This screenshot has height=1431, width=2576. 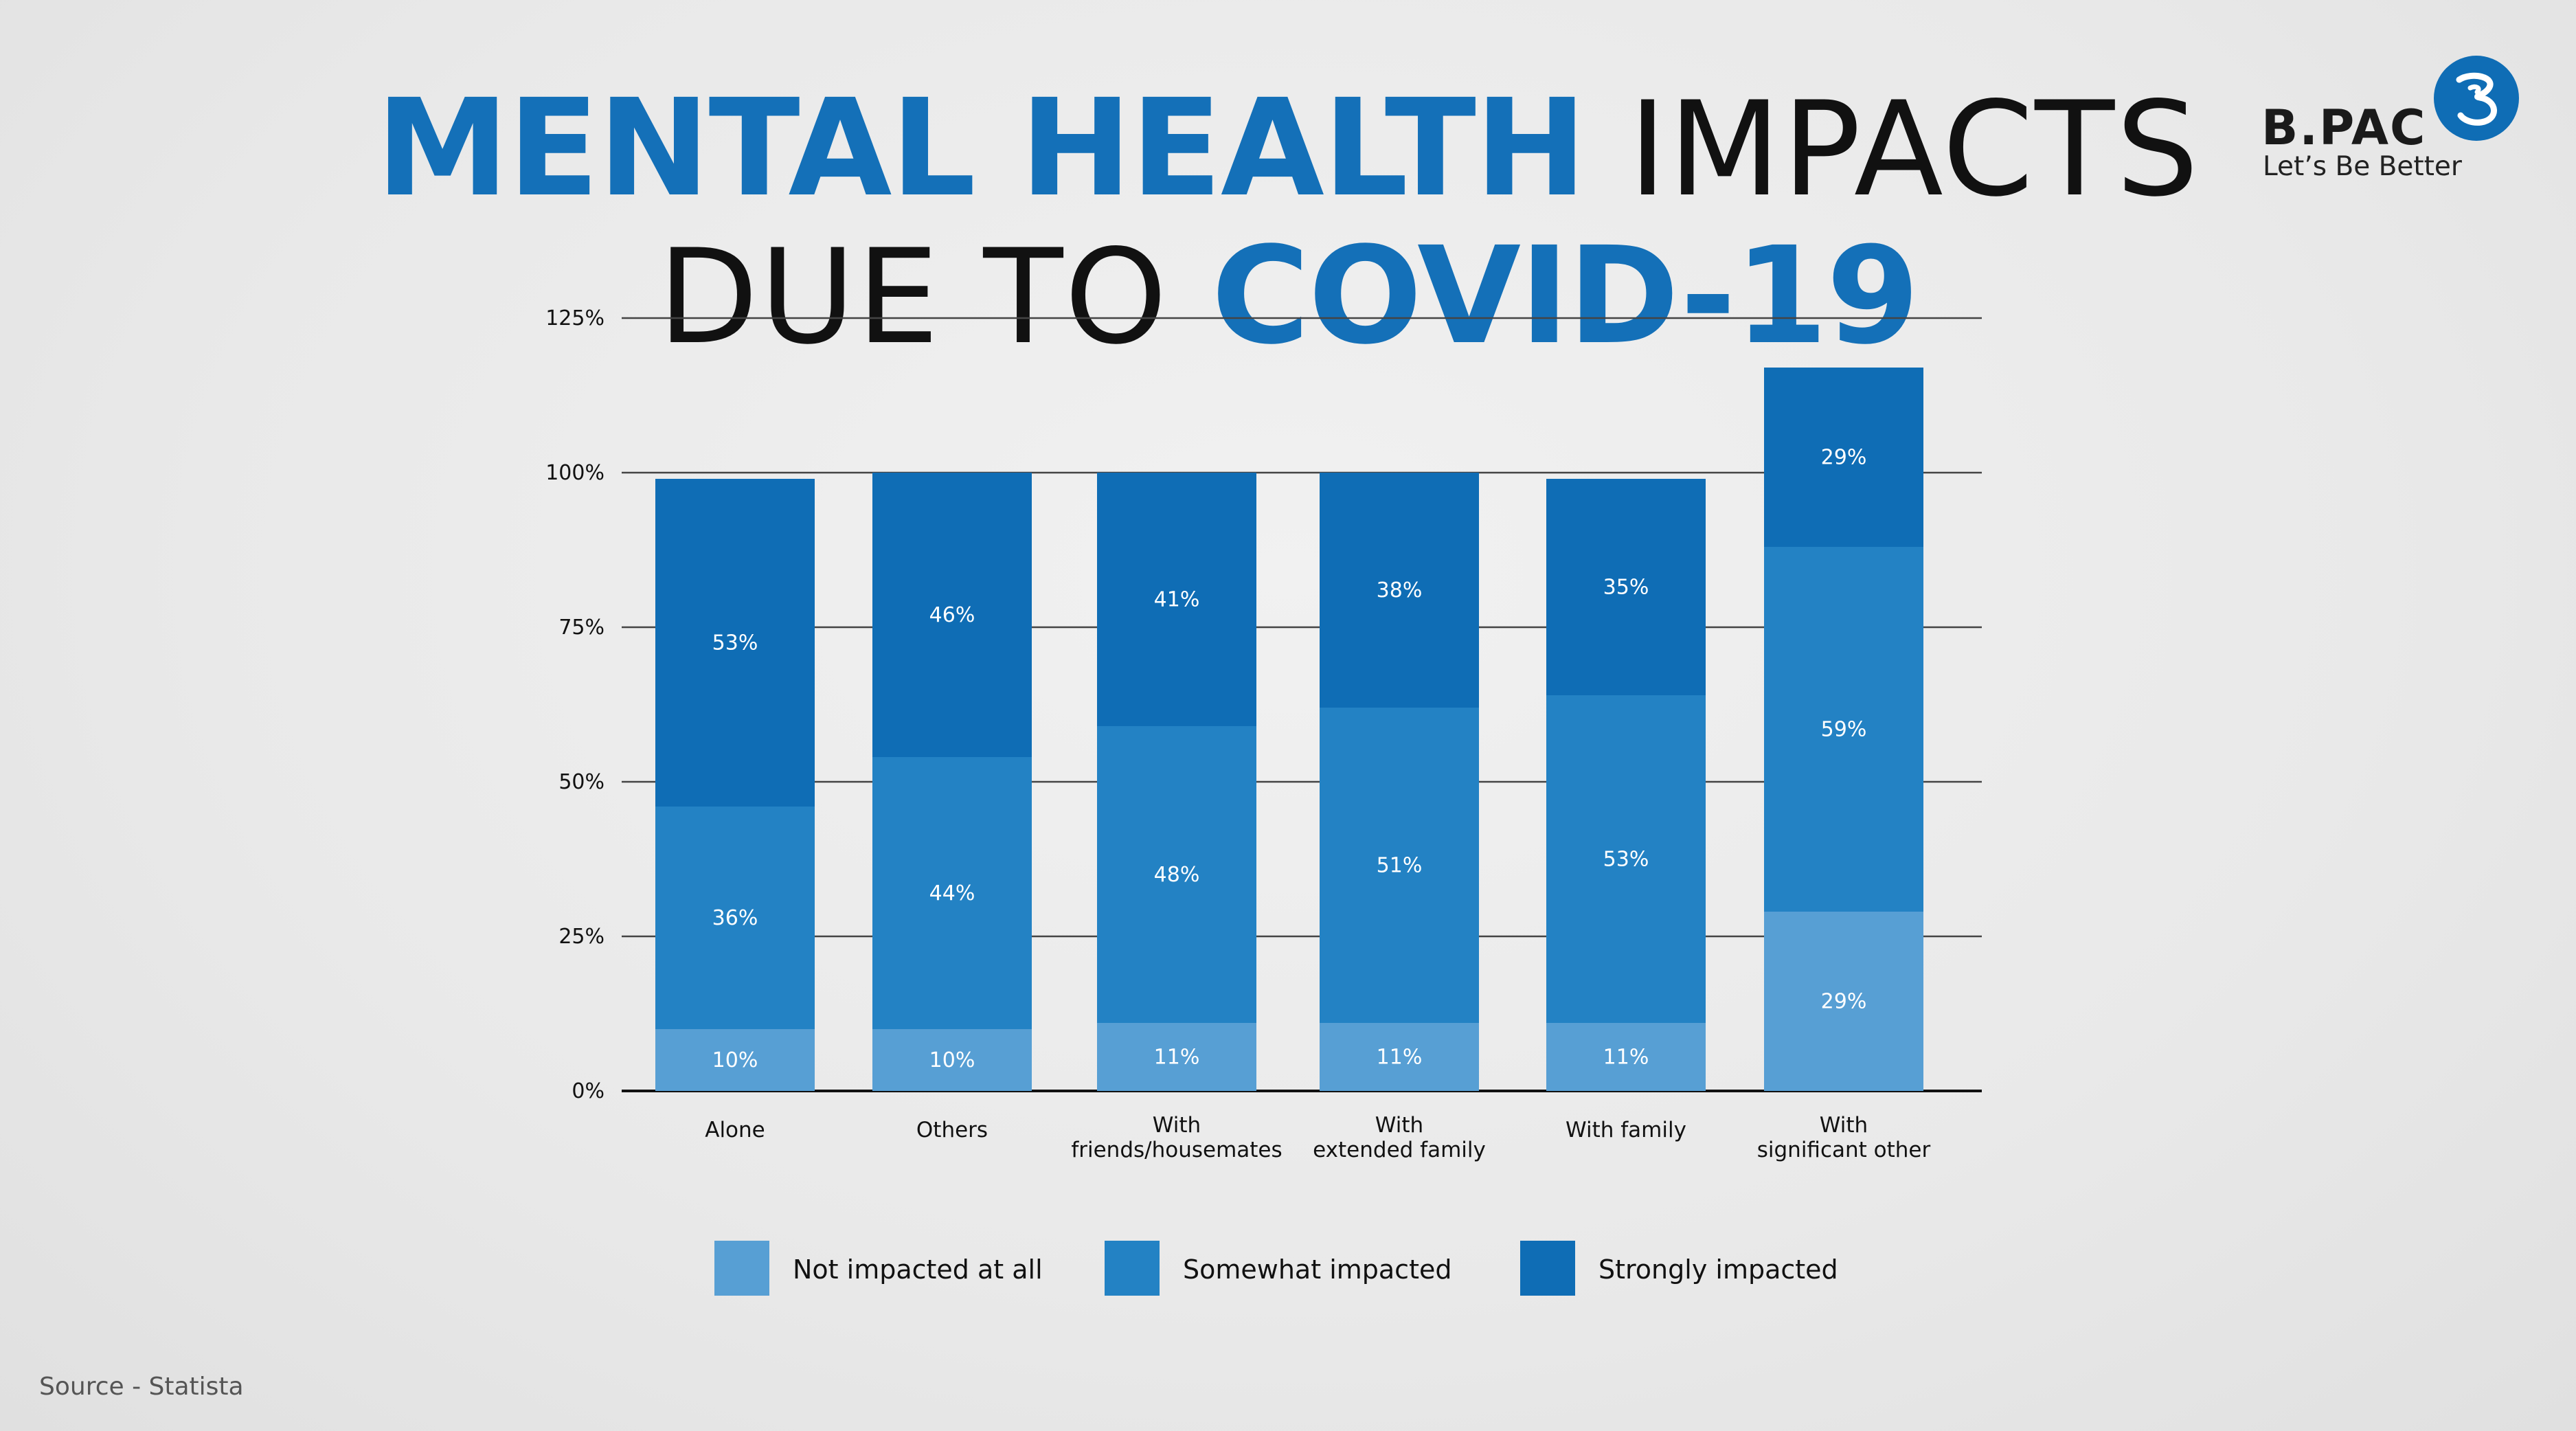 What do you see at coordinates (918, 1269) in the screenshot?
I see `legend-label: Not impacted at all` at bounding box center [918, 1269].